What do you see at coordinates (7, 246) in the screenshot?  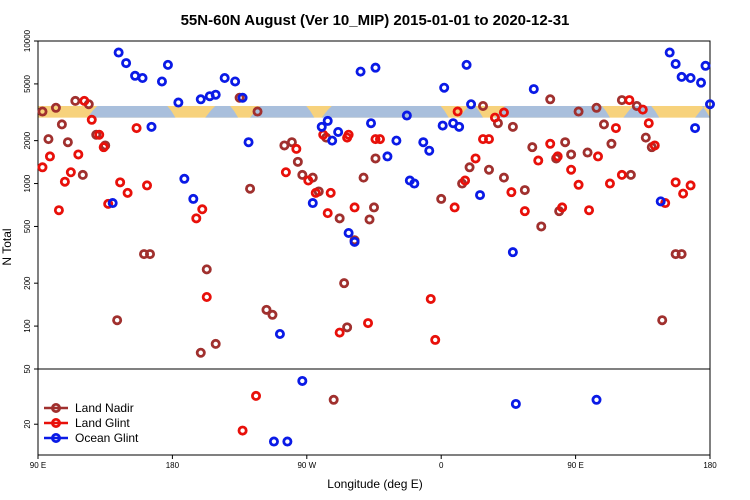 I see `y-axis-label: N Total` at bounding box center [7, 246].